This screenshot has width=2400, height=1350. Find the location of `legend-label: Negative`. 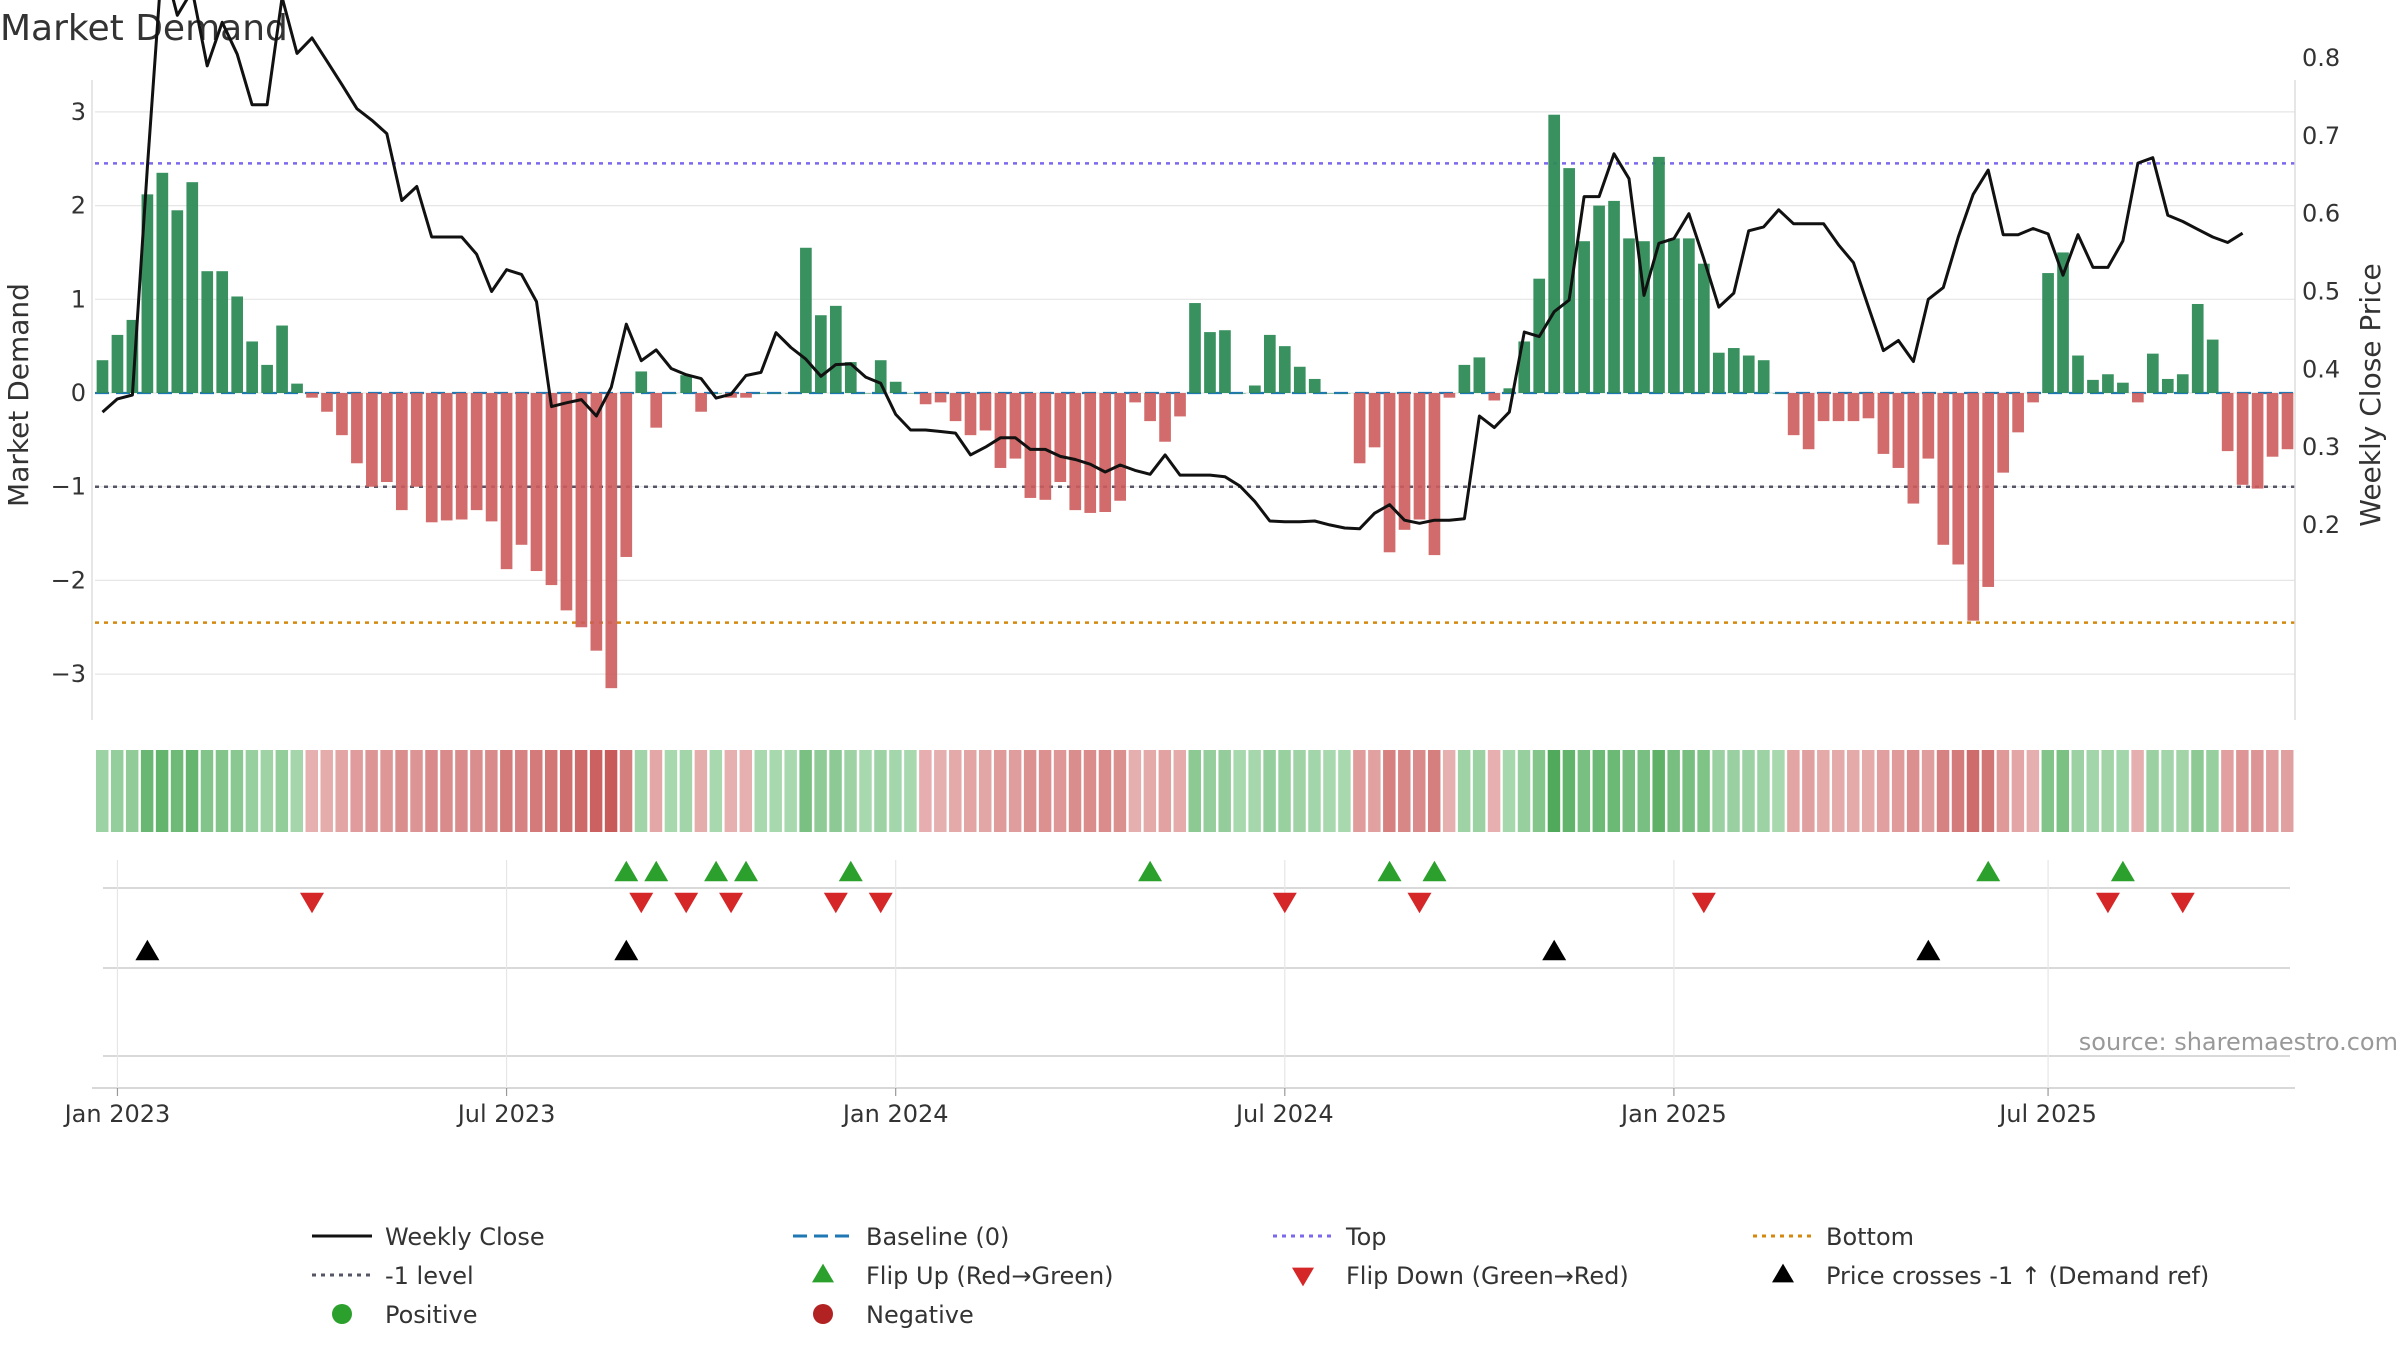

legend-label: Negative is located at coordinates (920, 1315).